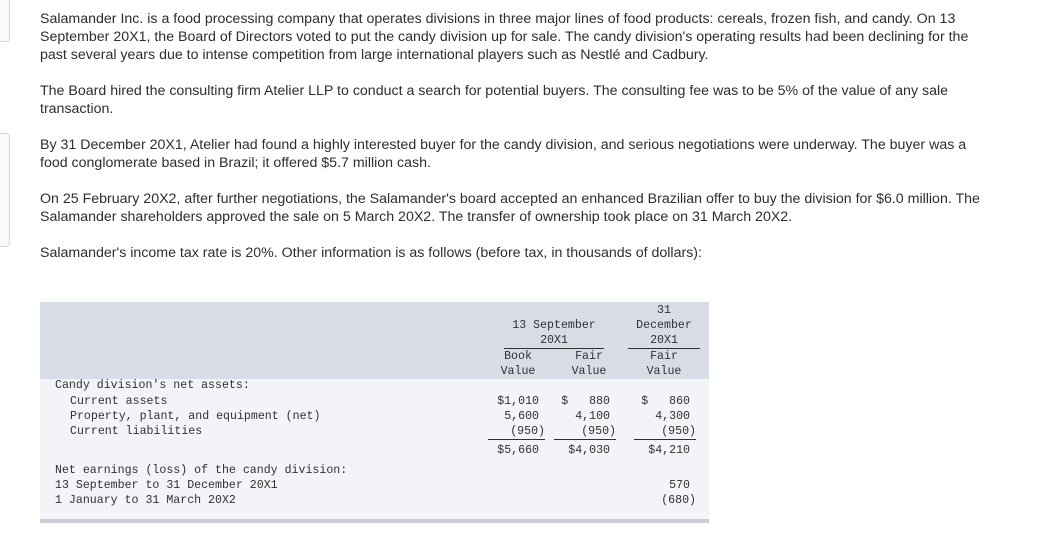 This screenshot has width=1053, height=549. I want to click on row-label-current-assets: Current assets, so click(119, 401).